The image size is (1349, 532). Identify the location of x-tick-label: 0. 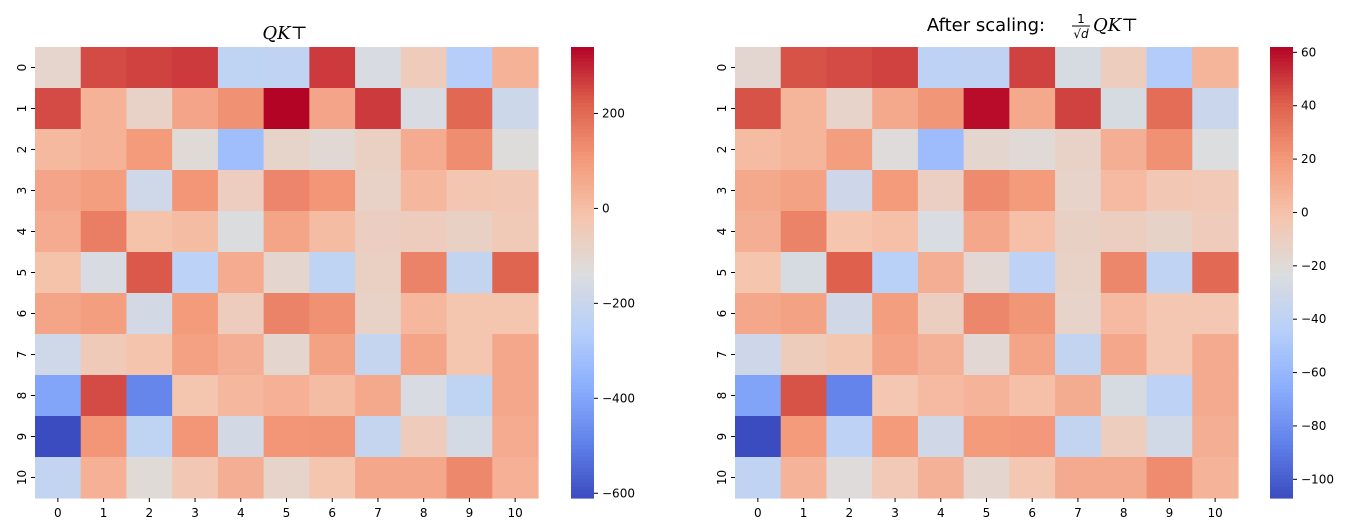
(758, 513).